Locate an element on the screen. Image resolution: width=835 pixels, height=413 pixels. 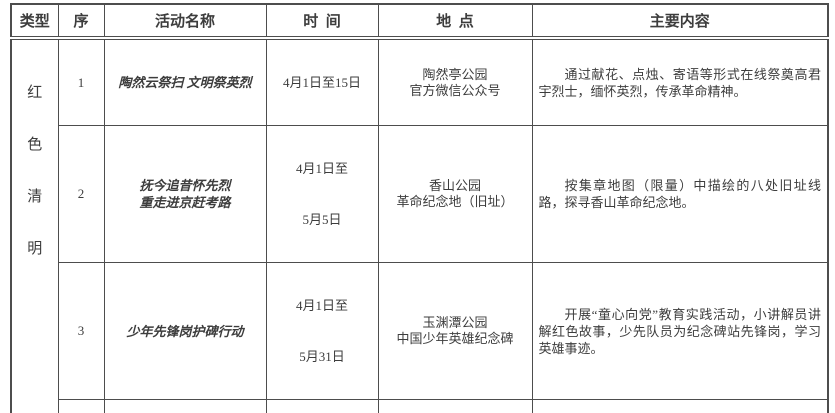
activity-name-cell: 抚今追昔怀先烈 重走进京赶考路 is located at coordinates (185, 194).